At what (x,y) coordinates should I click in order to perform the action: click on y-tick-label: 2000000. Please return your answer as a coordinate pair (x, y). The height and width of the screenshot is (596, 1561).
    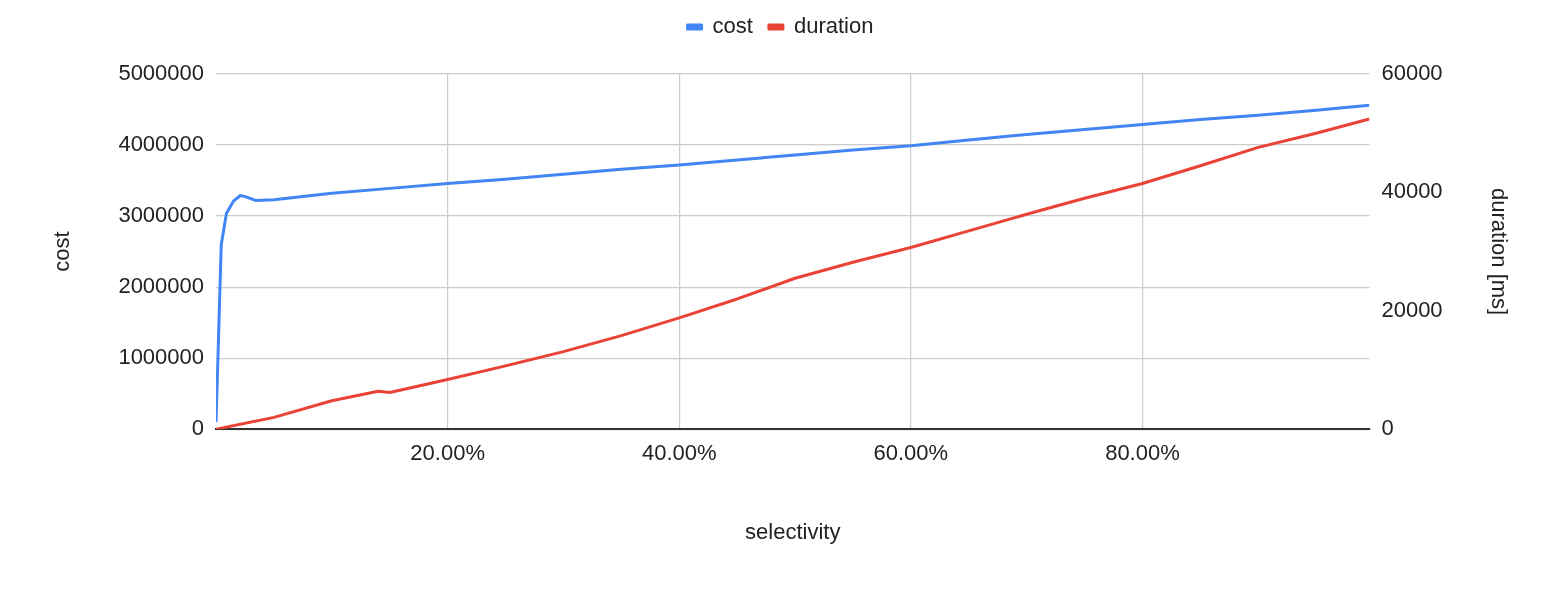
    Looking at the image, I should click on (161, 286).